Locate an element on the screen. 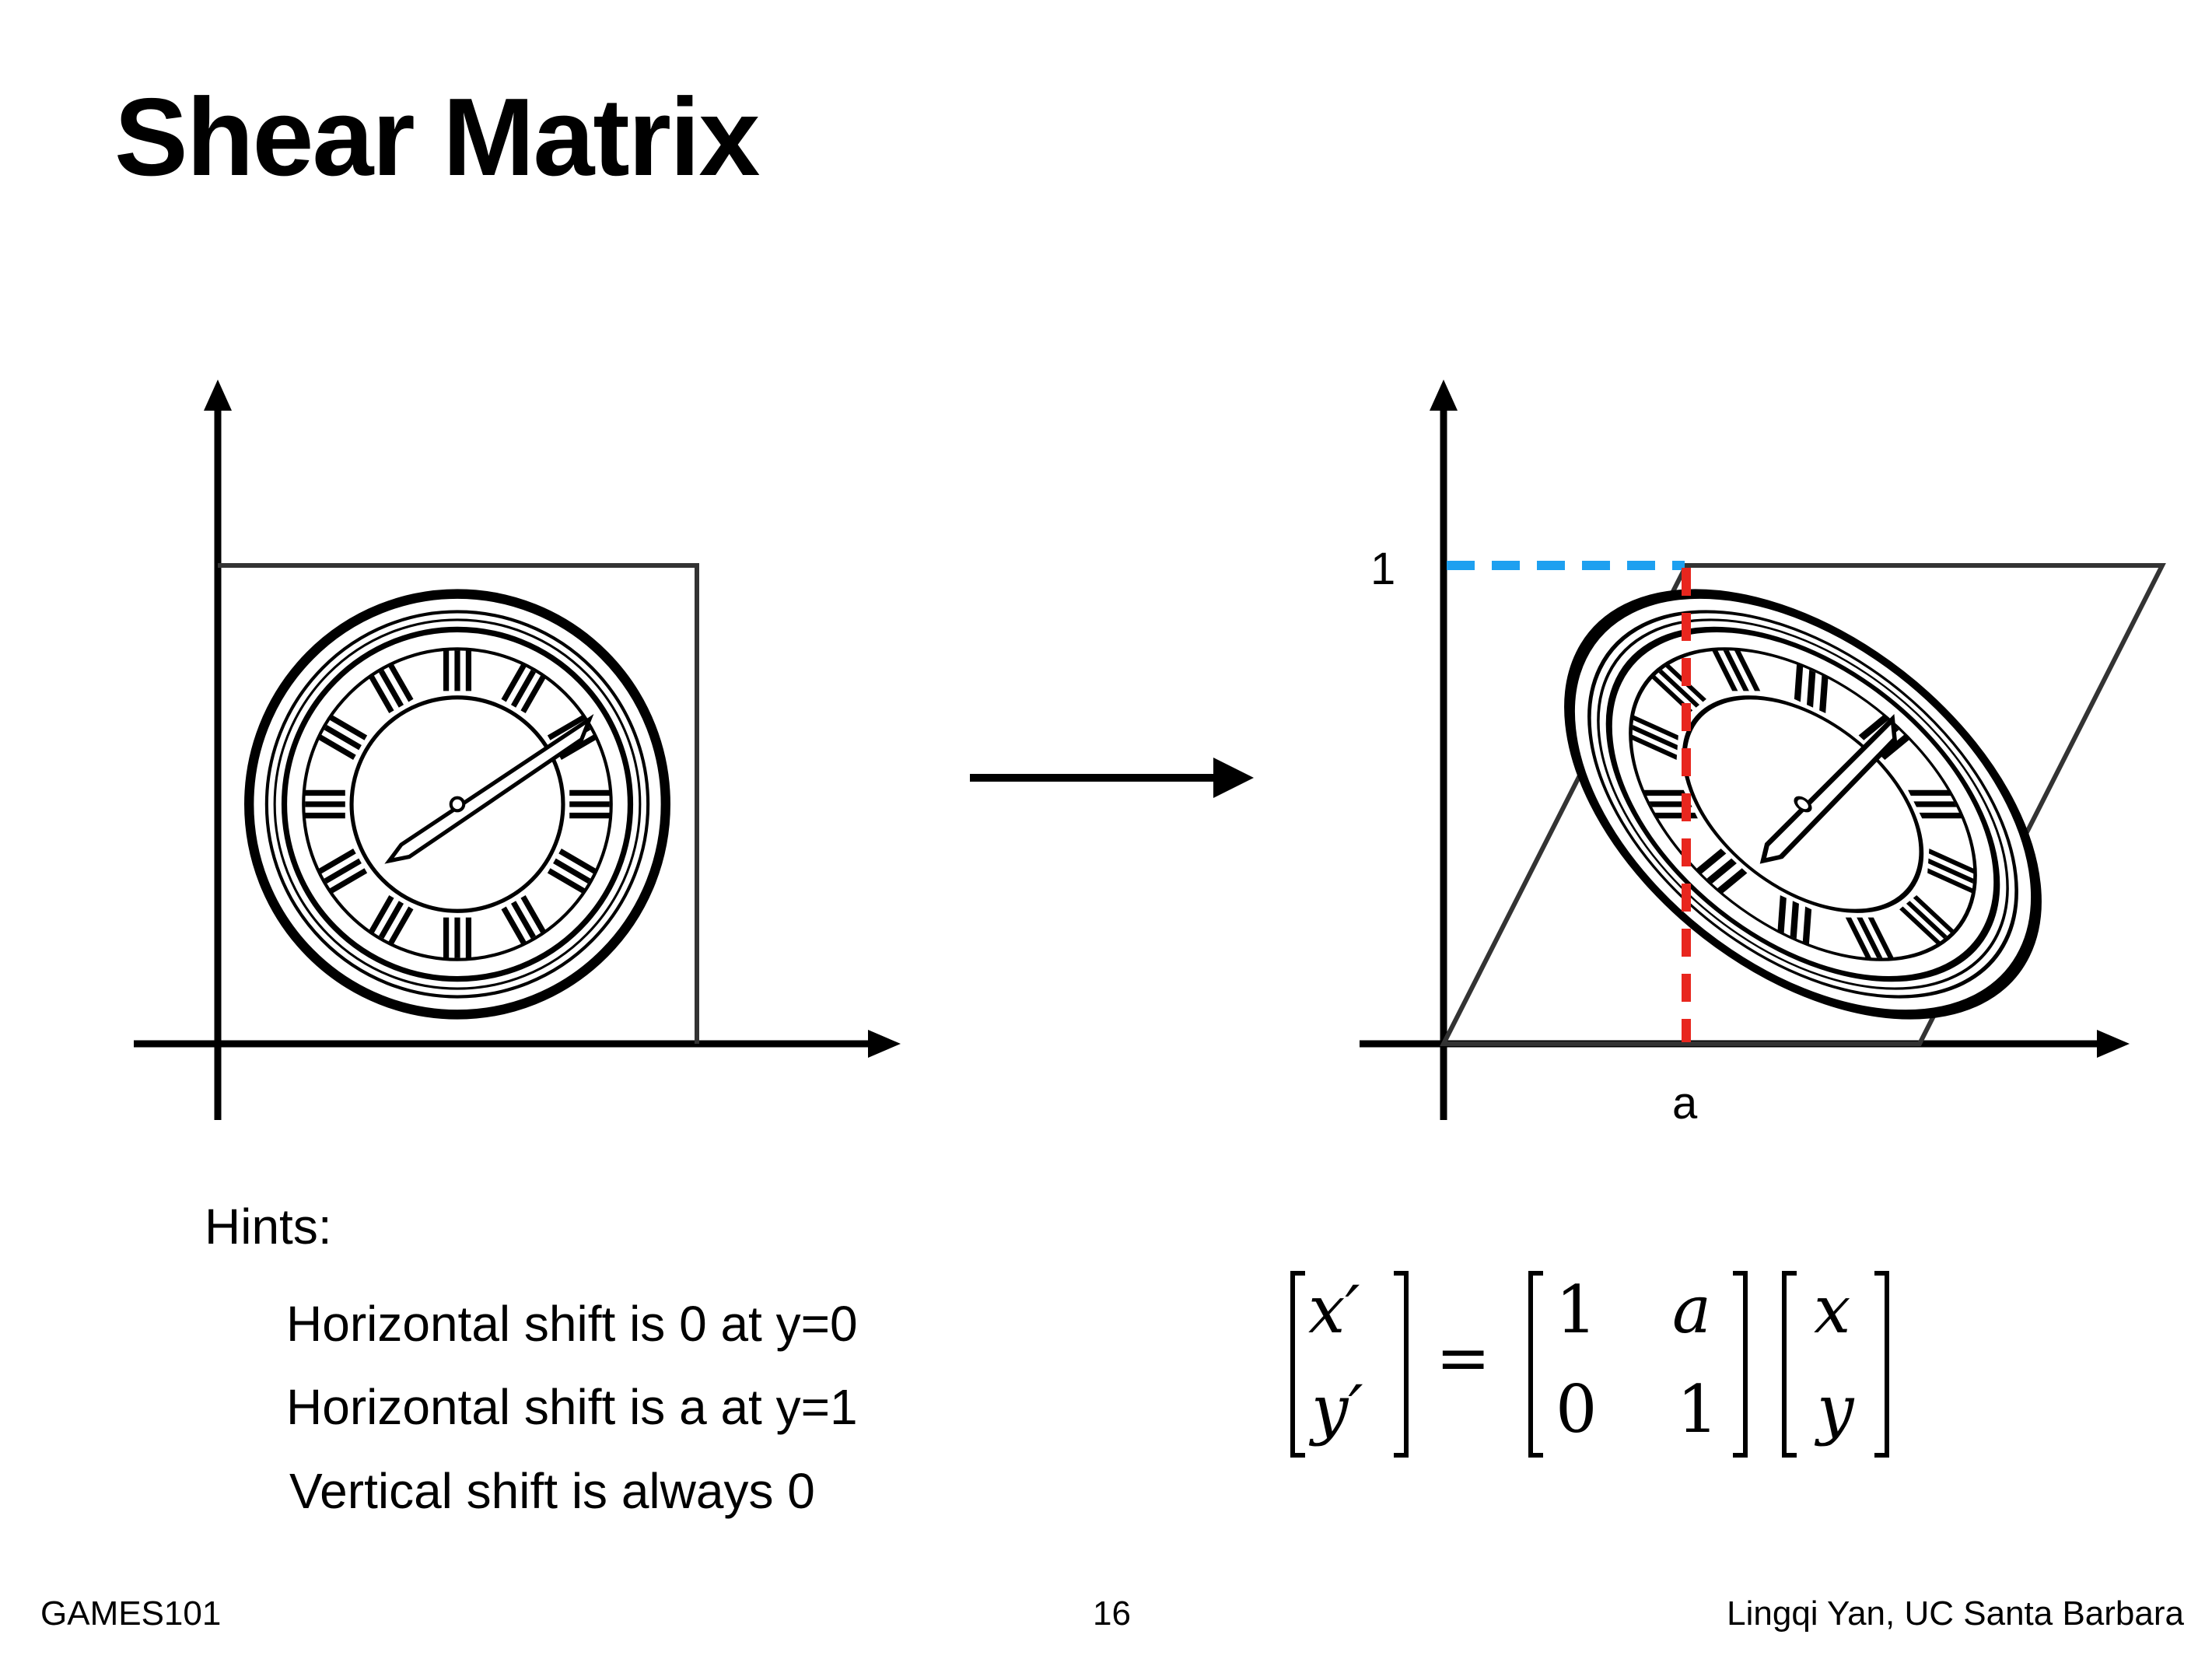 This screenshot has width=2212, height=1659. matrix-cell-12: a is located at coordinates (1692, 1310).